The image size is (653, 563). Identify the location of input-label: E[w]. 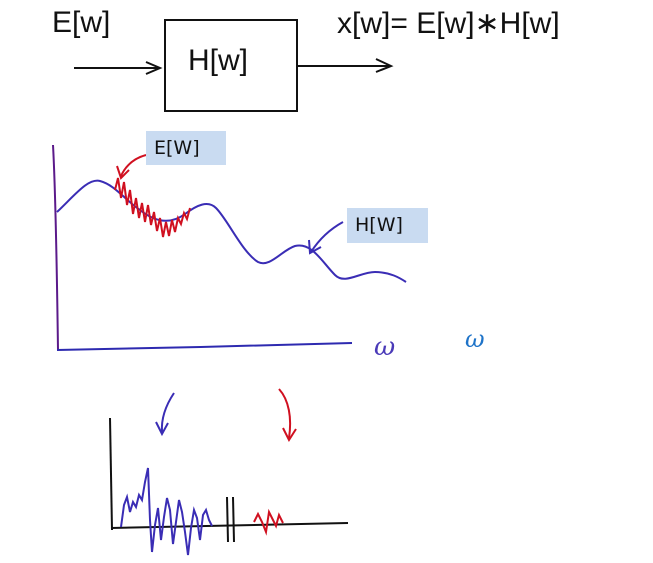
(81, 22).